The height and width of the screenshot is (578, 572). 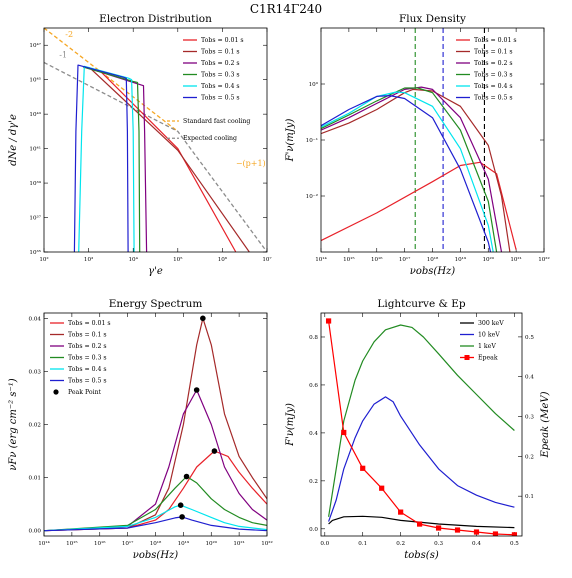 I want to click on x-tick-label: 0.4, so click(x=476, y=544).